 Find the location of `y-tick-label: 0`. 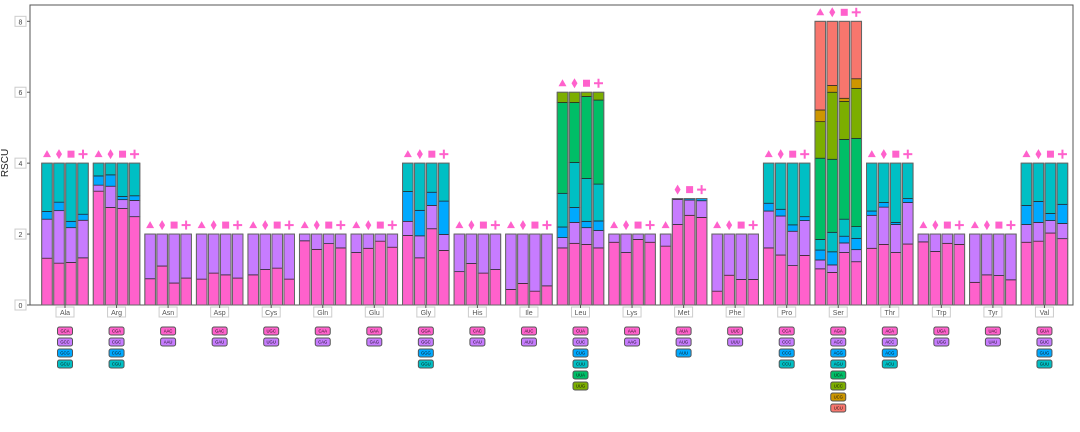

y-tick-label: 0 is located at coordinates (21, 306).